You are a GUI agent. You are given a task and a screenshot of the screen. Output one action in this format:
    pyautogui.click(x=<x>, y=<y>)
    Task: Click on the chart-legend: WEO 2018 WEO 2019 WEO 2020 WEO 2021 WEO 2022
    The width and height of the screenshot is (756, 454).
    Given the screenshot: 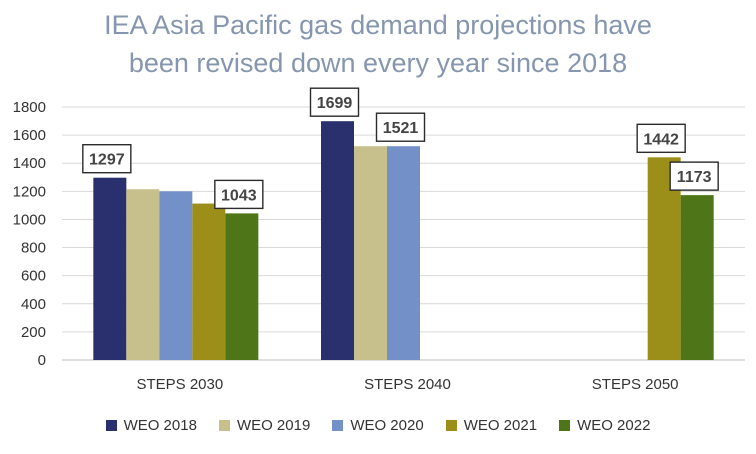 What is the action you would take?
    pyautogui.click(x=378, y=425)
    